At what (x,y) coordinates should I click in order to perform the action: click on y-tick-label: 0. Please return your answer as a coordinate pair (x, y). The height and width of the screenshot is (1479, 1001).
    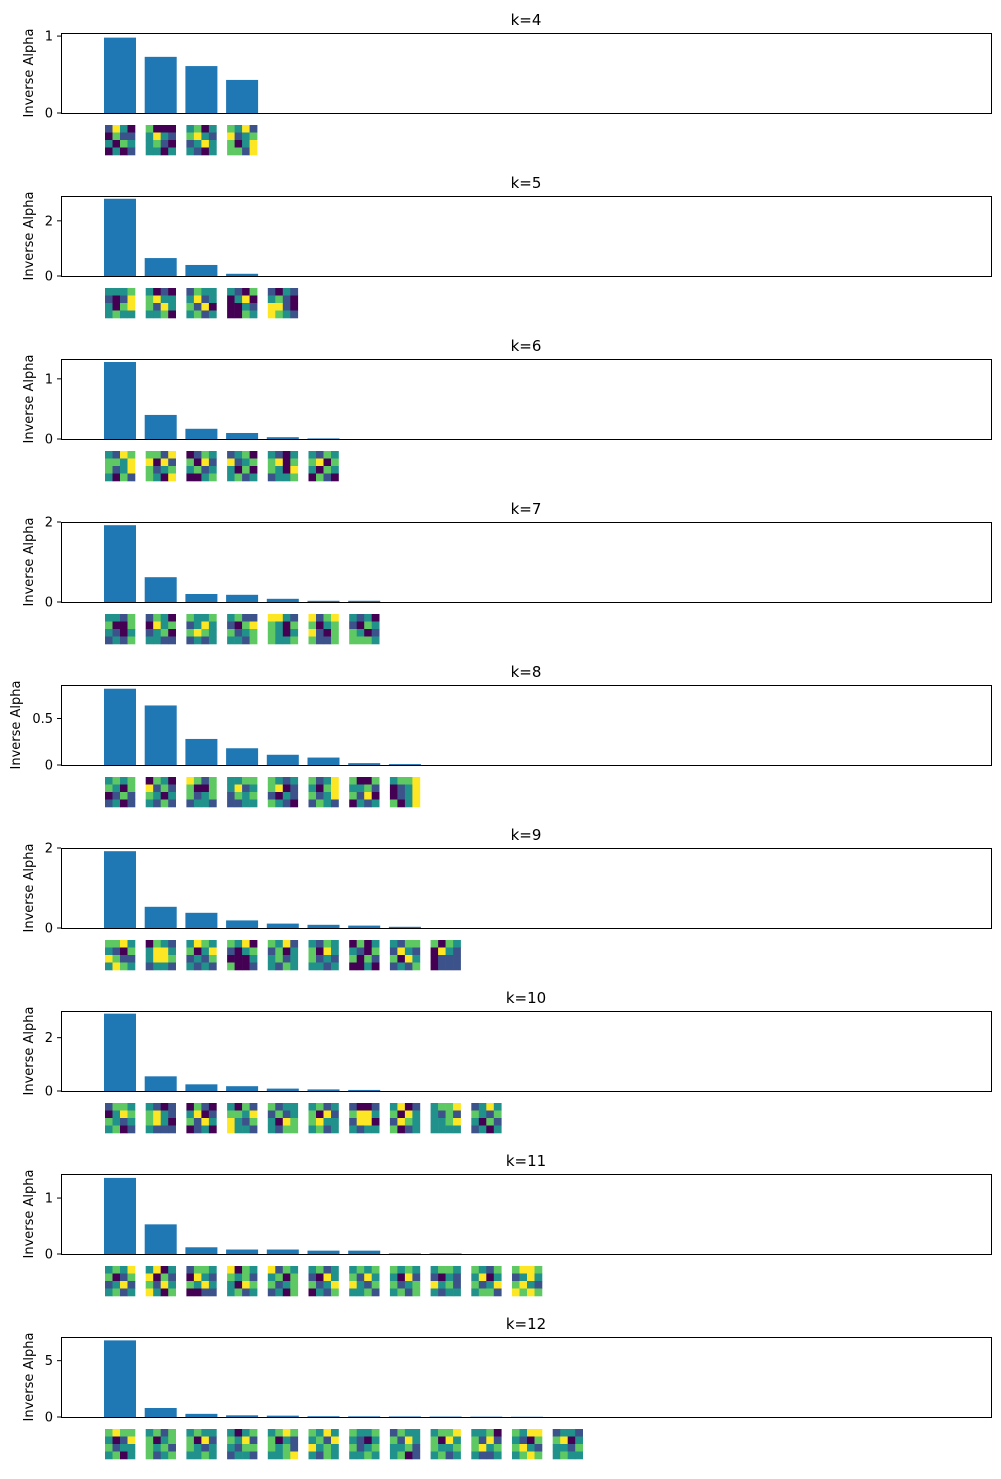
    Looking at the image, I should click on (49, 440).